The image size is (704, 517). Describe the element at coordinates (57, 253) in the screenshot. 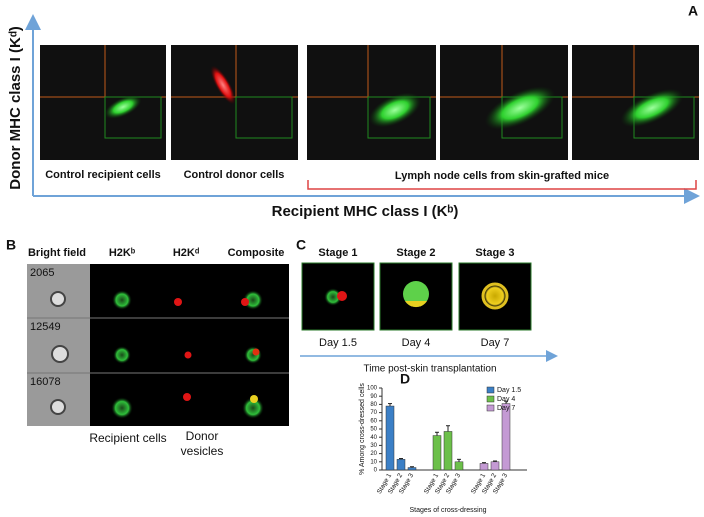

I see `column-header: Bright field` at that location.